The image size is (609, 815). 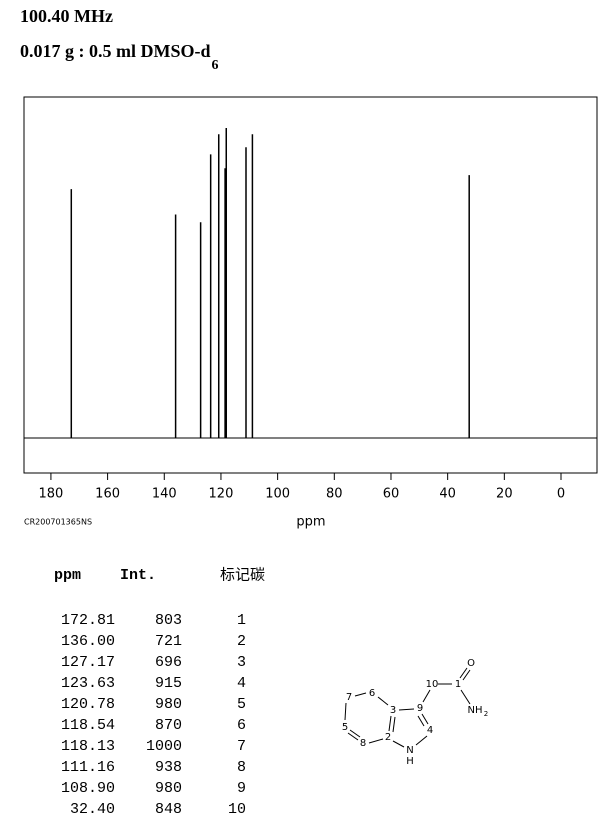 I want to click on table-cell: 938, so click(x=168, y=767).